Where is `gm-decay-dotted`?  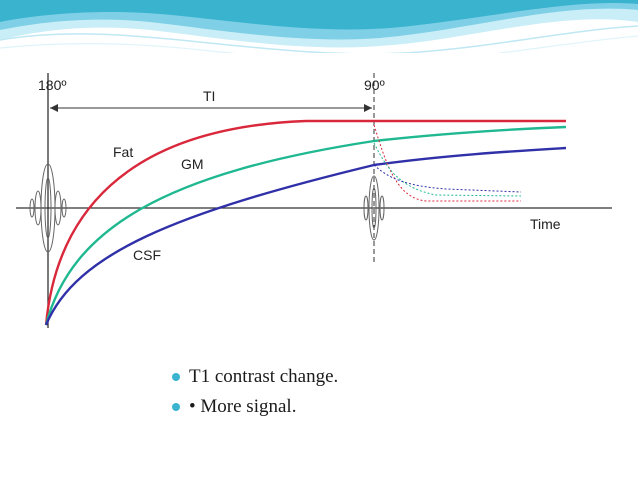
gm-decay-dotted is located at coordinates (447, 169).